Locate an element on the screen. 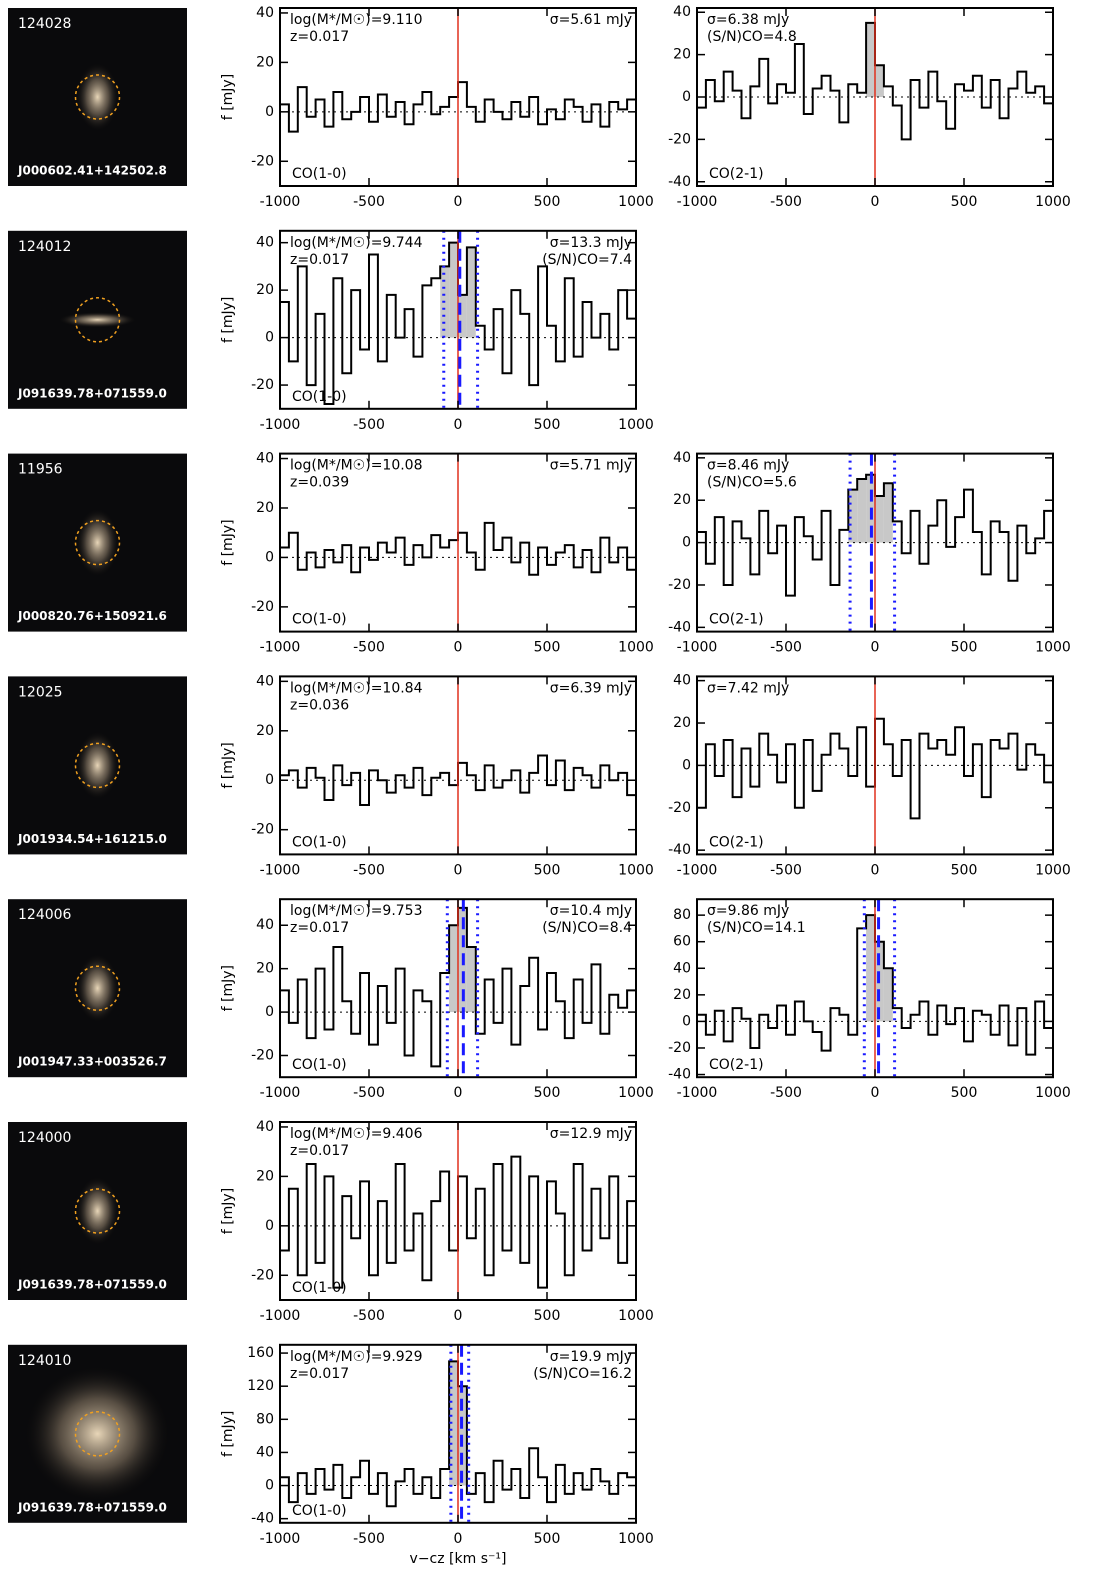  annotation: σ=10.4 mJy is located at coordinates (591, 911).